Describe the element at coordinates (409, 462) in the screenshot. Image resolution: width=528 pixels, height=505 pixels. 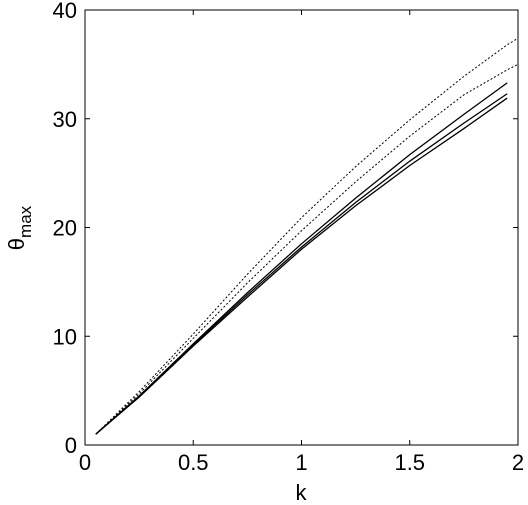
I see `x-tick-label: 1.5` at that location.